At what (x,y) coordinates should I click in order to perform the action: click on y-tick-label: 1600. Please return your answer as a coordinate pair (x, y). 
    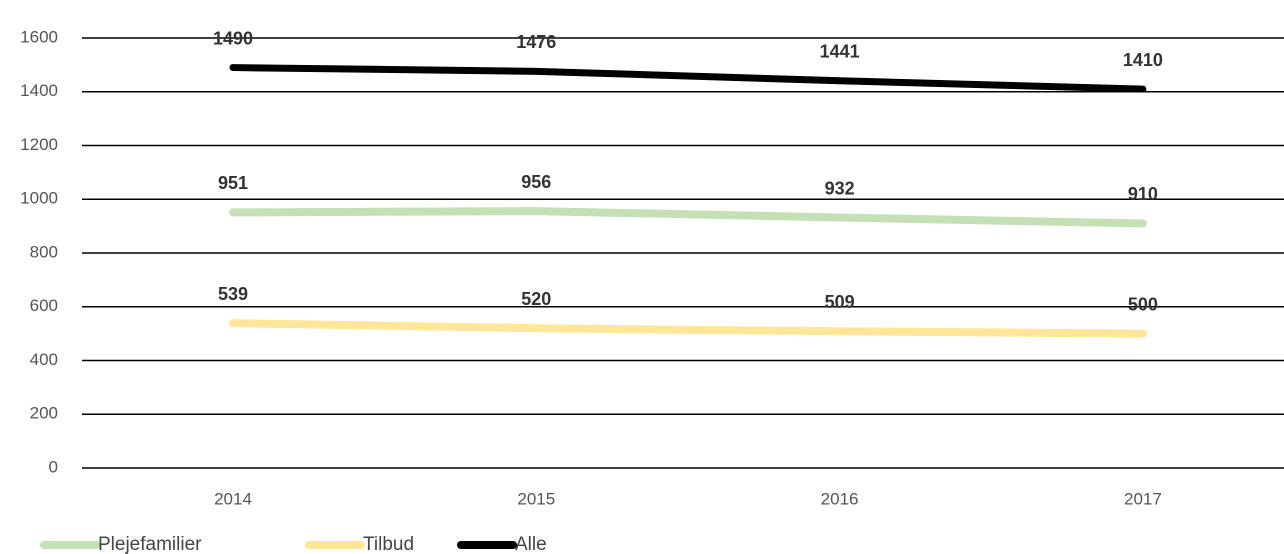
    Looking at the image, I should click on (39, 36).